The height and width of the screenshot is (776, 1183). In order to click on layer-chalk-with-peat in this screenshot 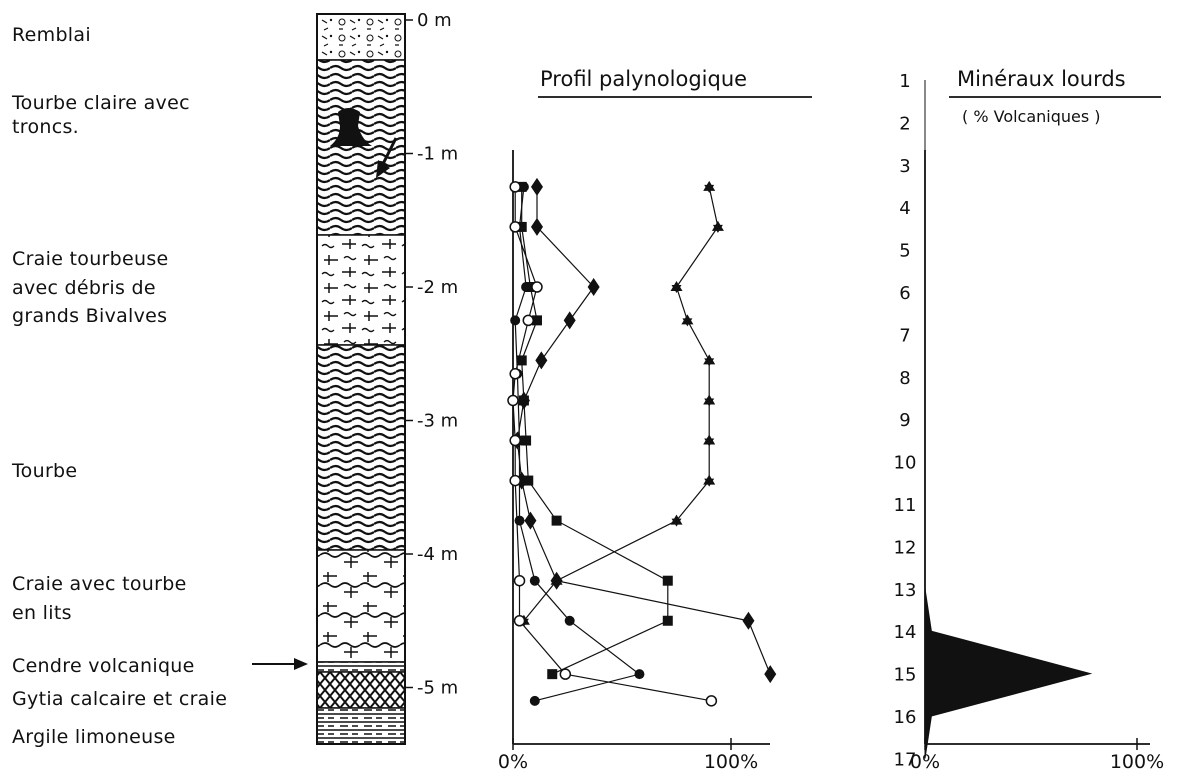, I will do `click(361, 606)`.